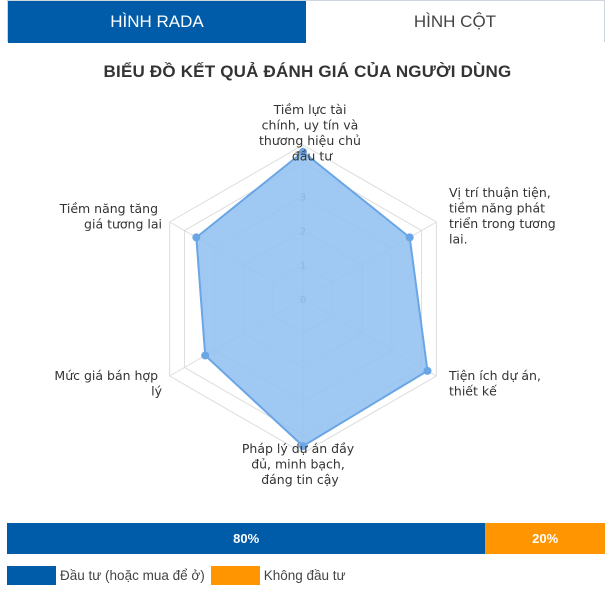  Describe the element at coordinates (235, 575) in the screenshot. I see `legend-swatch-not-invest` at that location.